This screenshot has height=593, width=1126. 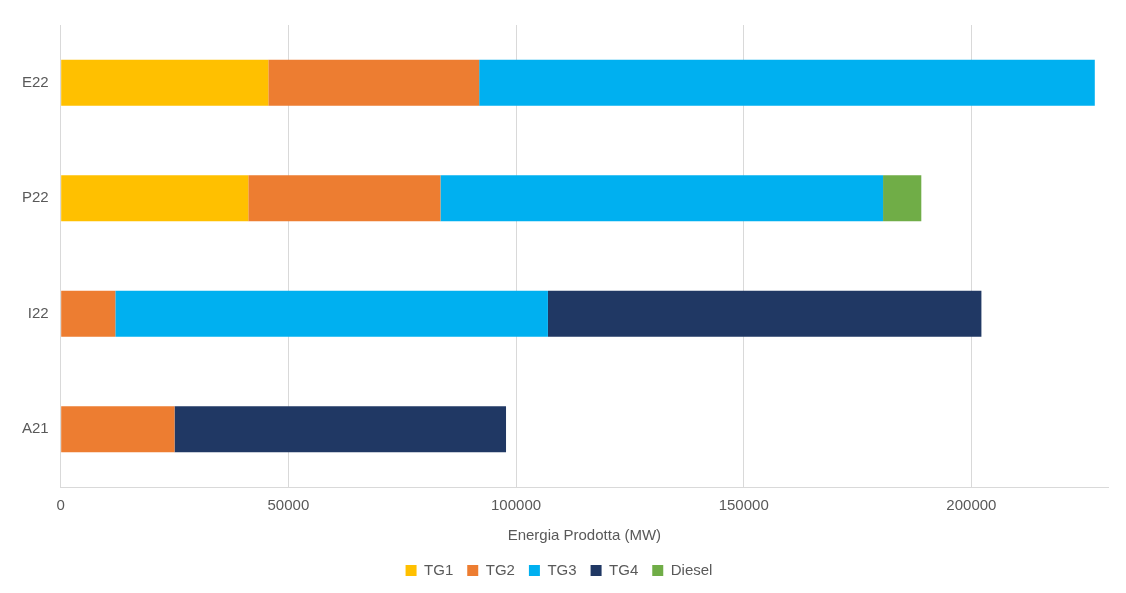 What do you see at coordinates (562, 569) in the screenshot?
I see `legend-label: TG3` at bounding box center [562, 569].